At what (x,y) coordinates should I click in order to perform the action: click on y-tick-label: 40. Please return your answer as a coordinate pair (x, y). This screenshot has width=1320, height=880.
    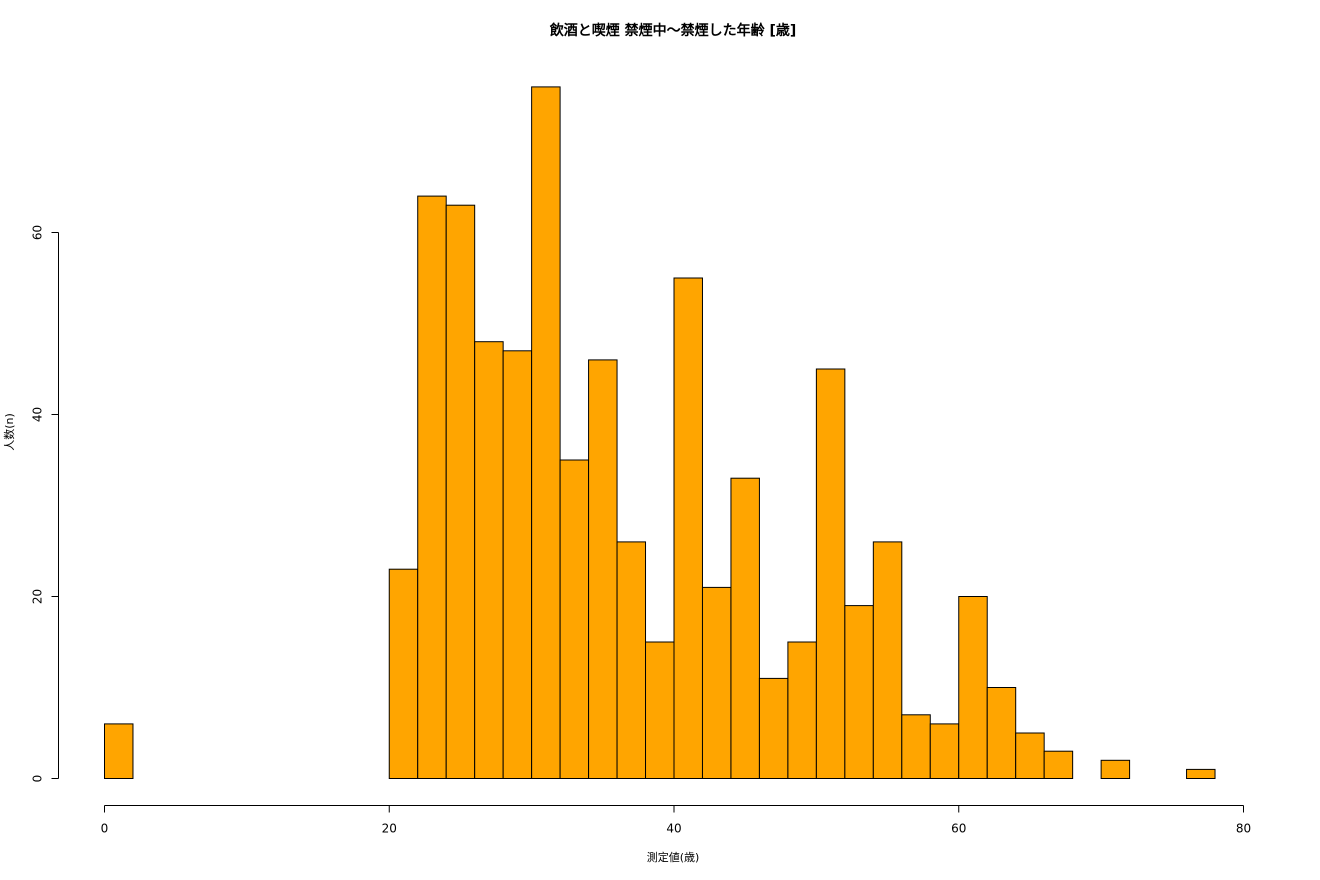
    Looking at the image, I should click on (38, 414).